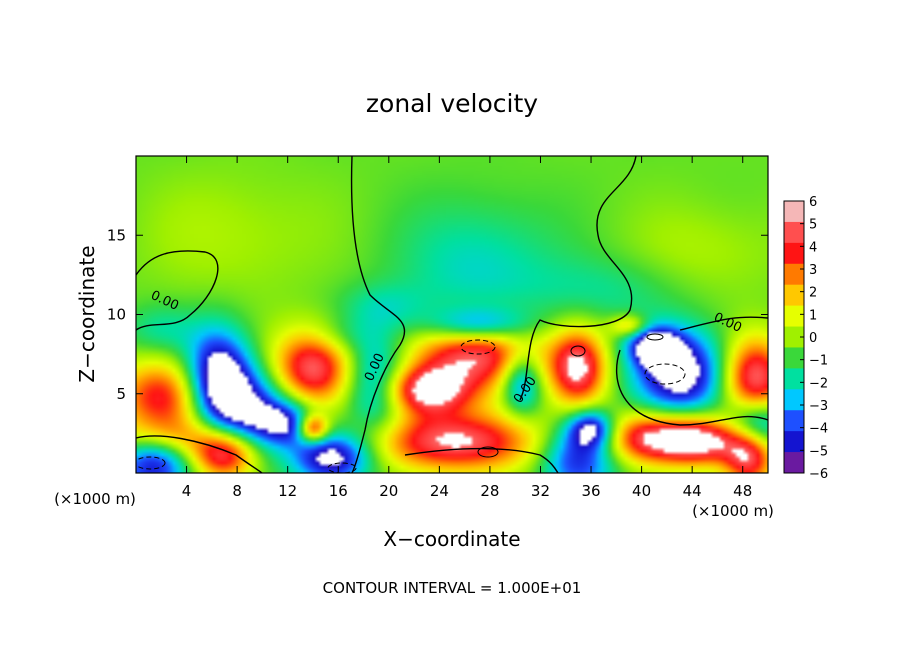 This screenshot has height=654, width=904. Describe the element at coordinates (813, 338) in the screenshot. I see `colorbar-tick-label: 0` at that location.